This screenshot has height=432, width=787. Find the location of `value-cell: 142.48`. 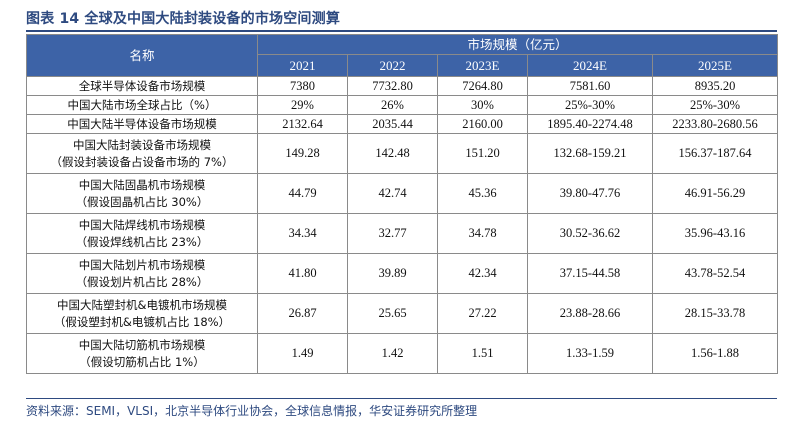

value-cell: 142.48 is located at coordinates (392, 153).